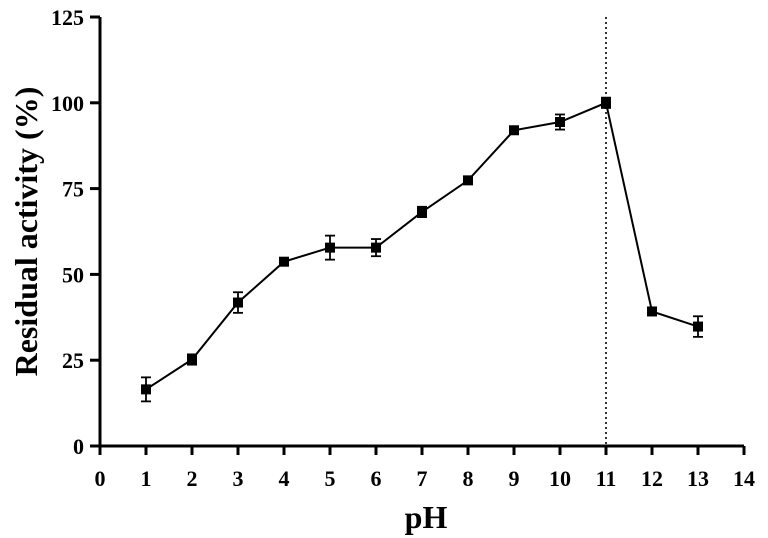  What do you see at coordinates (426, 517) in the screenshot?
I see `x-axis-title: pH` at bounding box center [426, 517].